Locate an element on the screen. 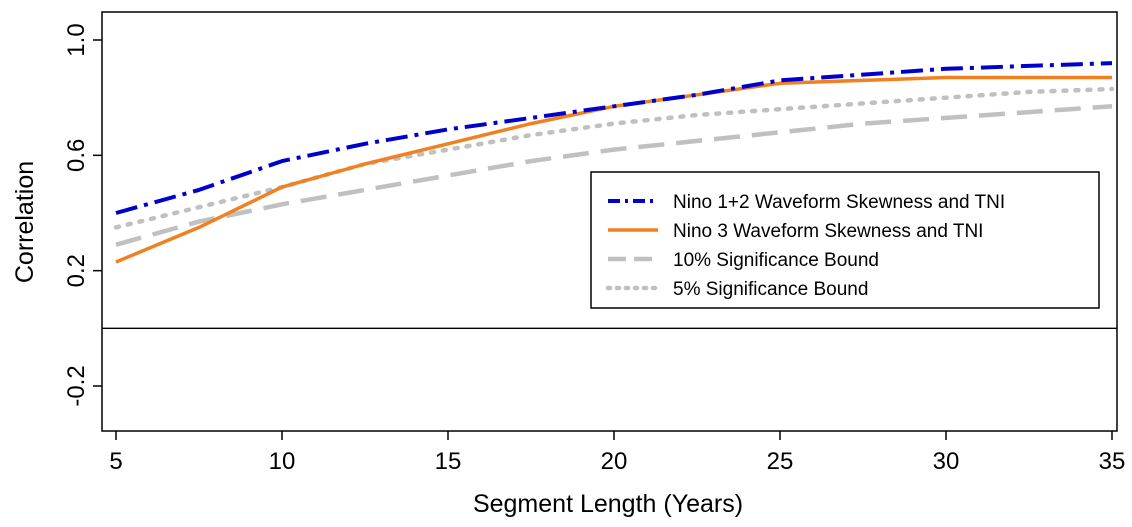  x-tick-label: 15 is located at coordinates (448, 461).